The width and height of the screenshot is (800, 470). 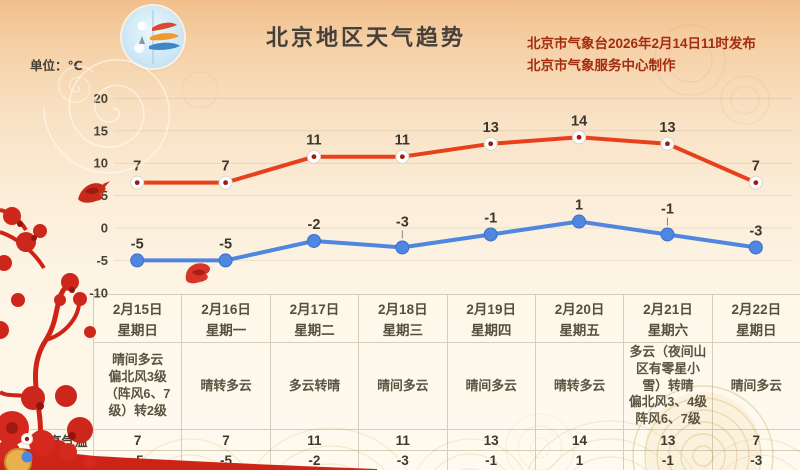 I want to click on low-temp-line-series: -5 -5 -2 -3 -1 1 -1 -3, so click(x=446, y=233).